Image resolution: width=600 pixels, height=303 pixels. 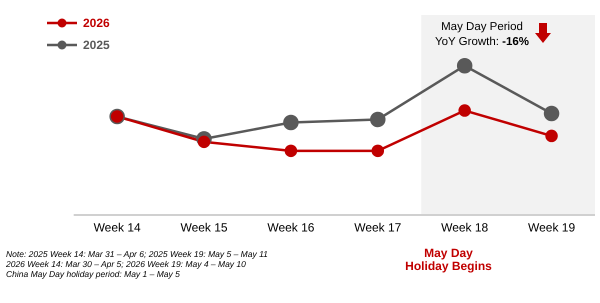 I want to click on x-tick-label: Week 19, so click(x=552, y=227).